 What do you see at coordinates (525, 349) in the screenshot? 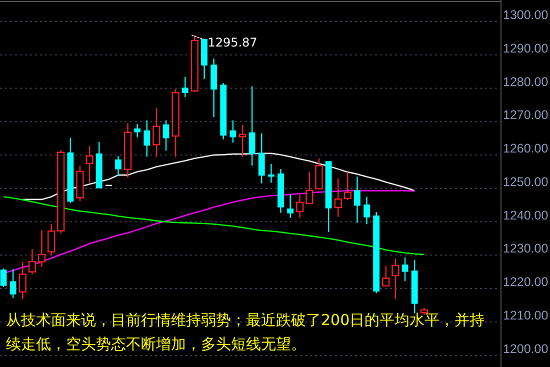
I see `y-tick-label: 1200.00` at bounding box center [525, 349].